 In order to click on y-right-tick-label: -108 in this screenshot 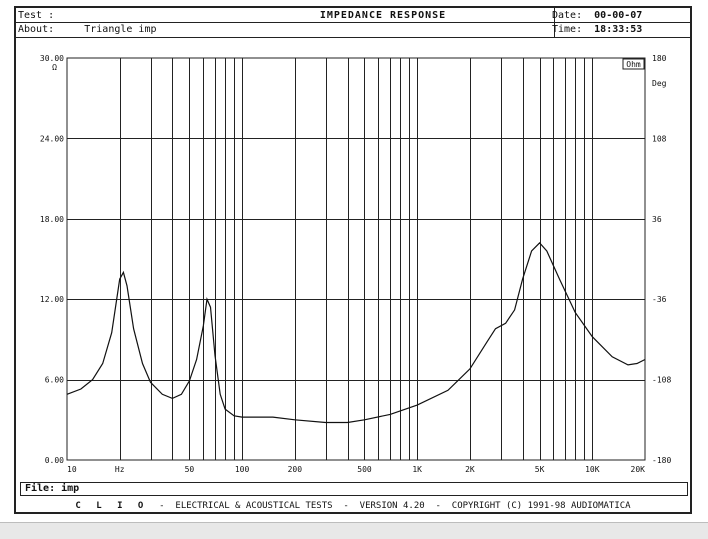, I will do `click(661, 380)`.